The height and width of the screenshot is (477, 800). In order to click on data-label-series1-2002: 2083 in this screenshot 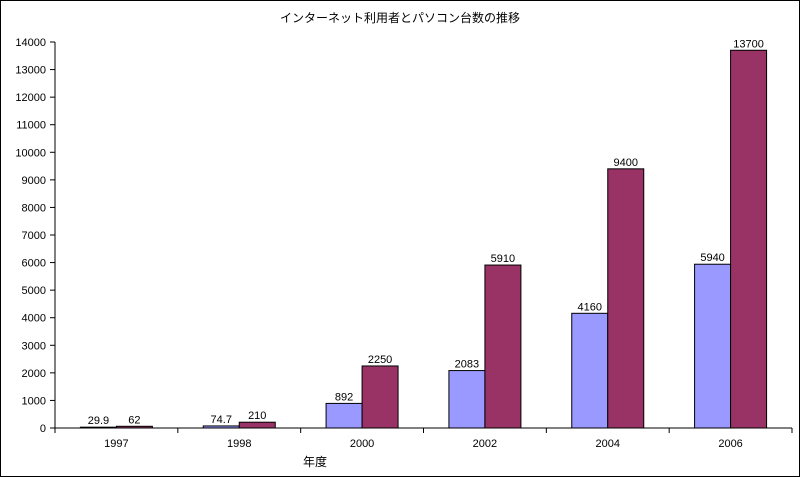, I will do `click(467, 365)`.